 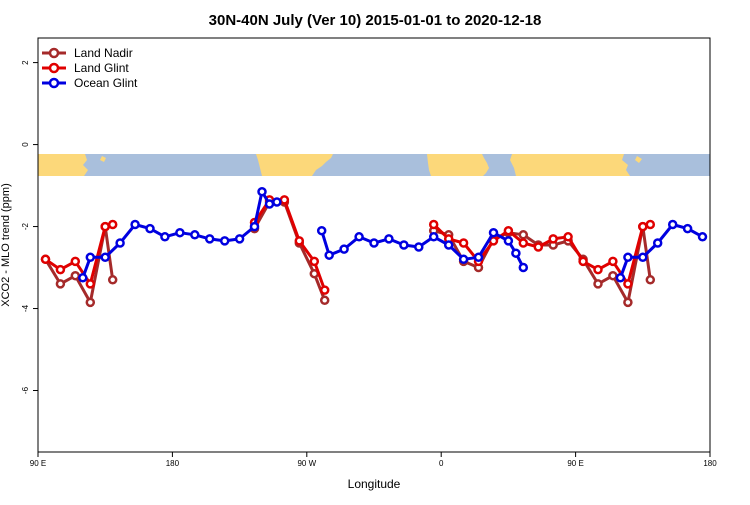 What do you see at coordinates (374, 484) in the screenshot?
I see `x-axis-label: Longitude` at bounding box center [374, 484].